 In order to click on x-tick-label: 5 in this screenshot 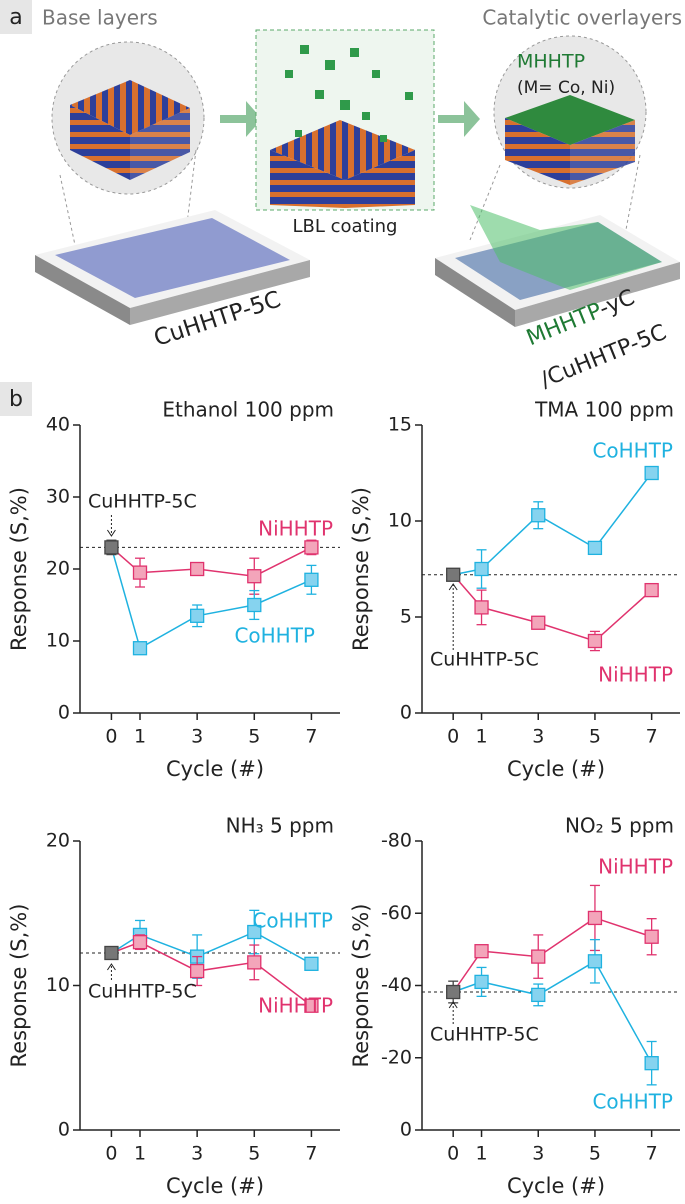, I will do `click(254, 1154)`.